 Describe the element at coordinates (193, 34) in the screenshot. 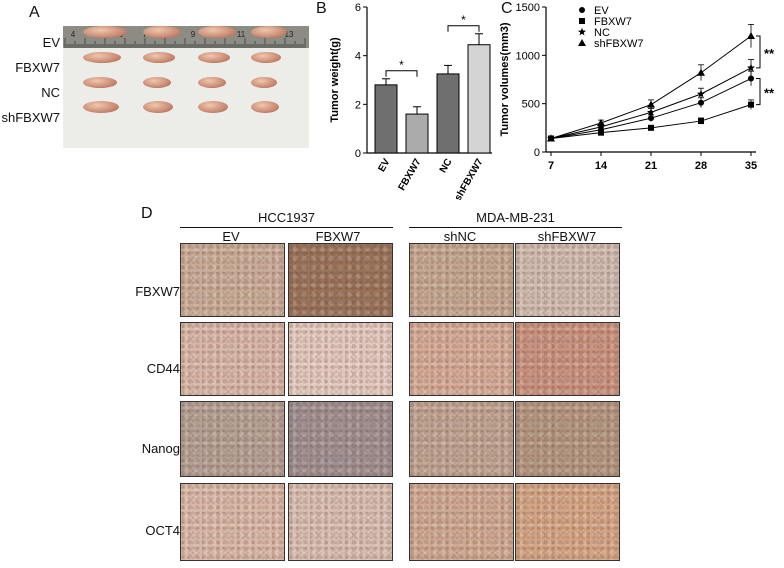

I see `ruler-number: 9` at that location.